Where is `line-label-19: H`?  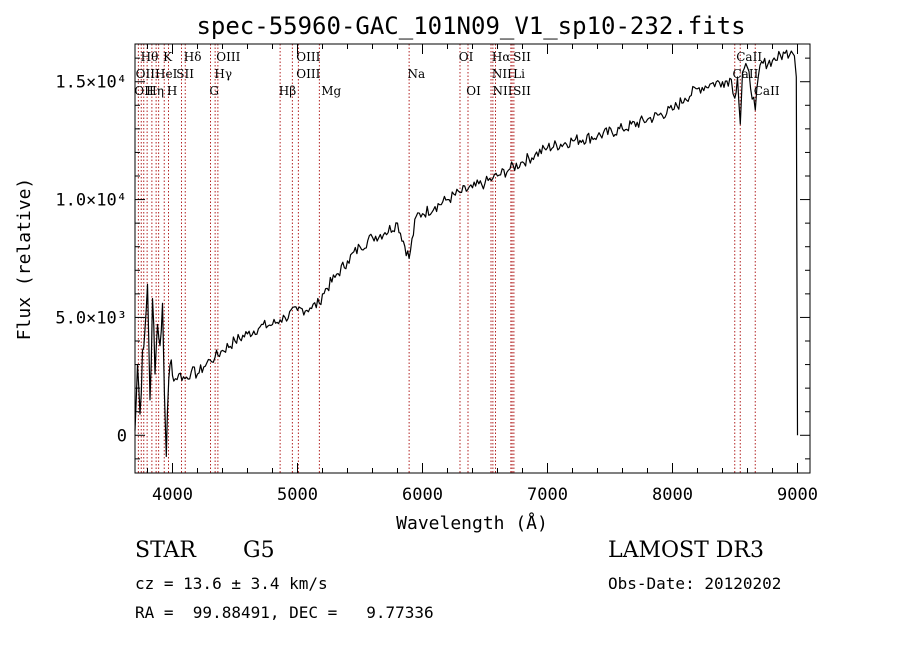 line-label-19: H is located at coordinates (172, 91).